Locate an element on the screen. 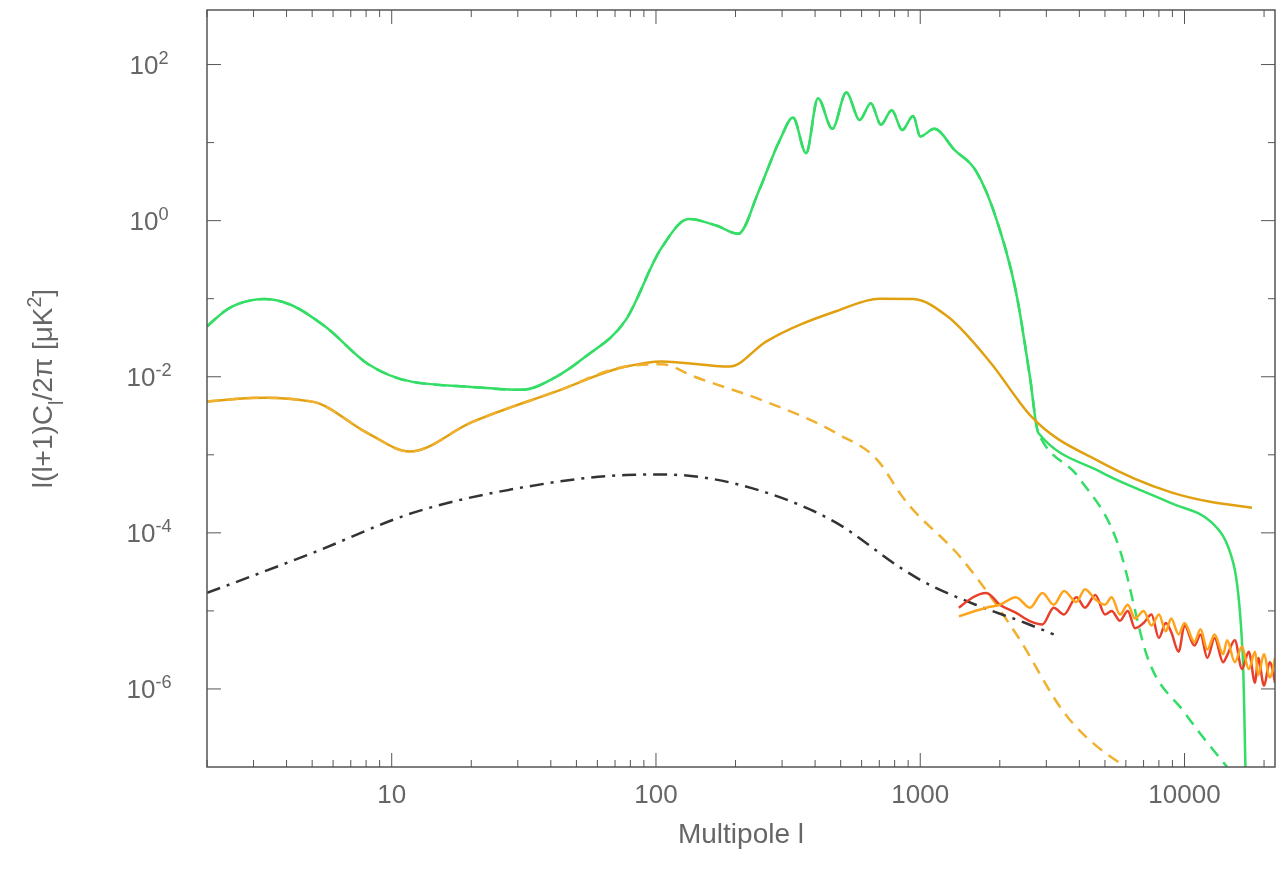  x-tick-label: 10 is located at coordinates (392, 794).